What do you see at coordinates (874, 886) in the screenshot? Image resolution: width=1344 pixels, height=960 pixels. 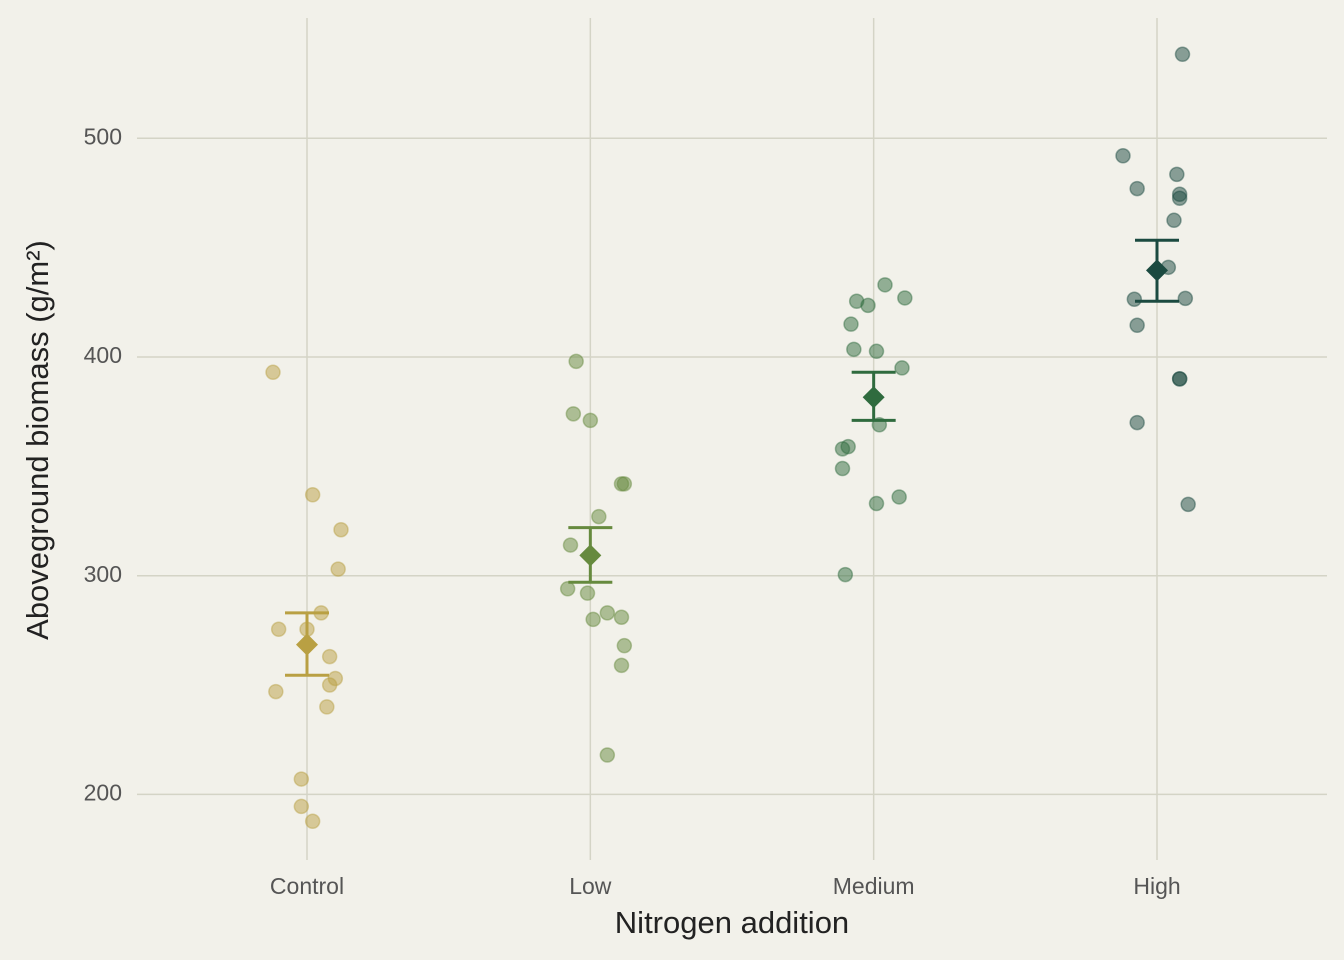 I see `x-tick-label: Medium` at bounding box center [874, 886].